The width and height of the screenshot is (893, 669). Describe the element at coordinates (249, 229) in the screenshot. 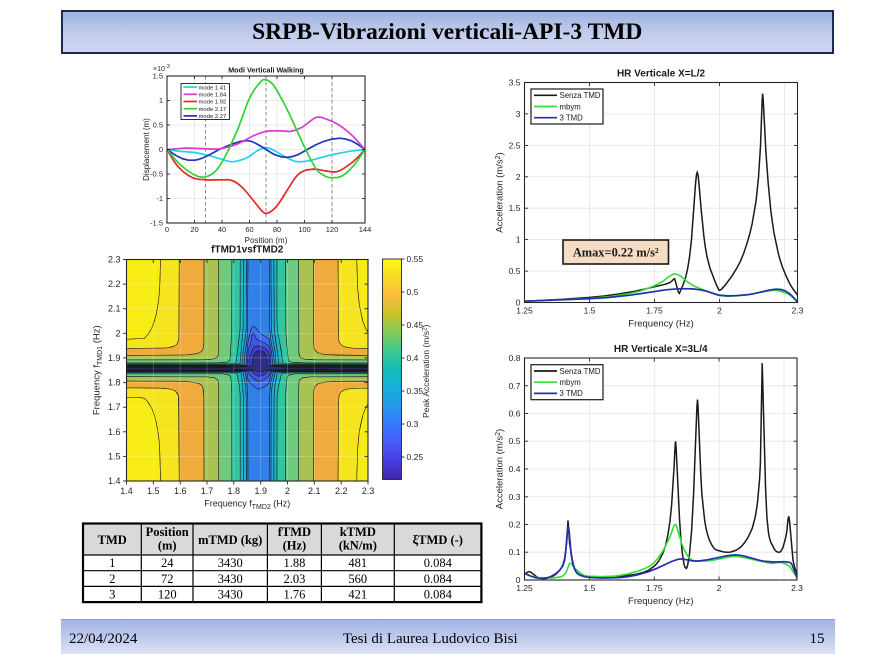

I see `svg-text: 60` at that location.